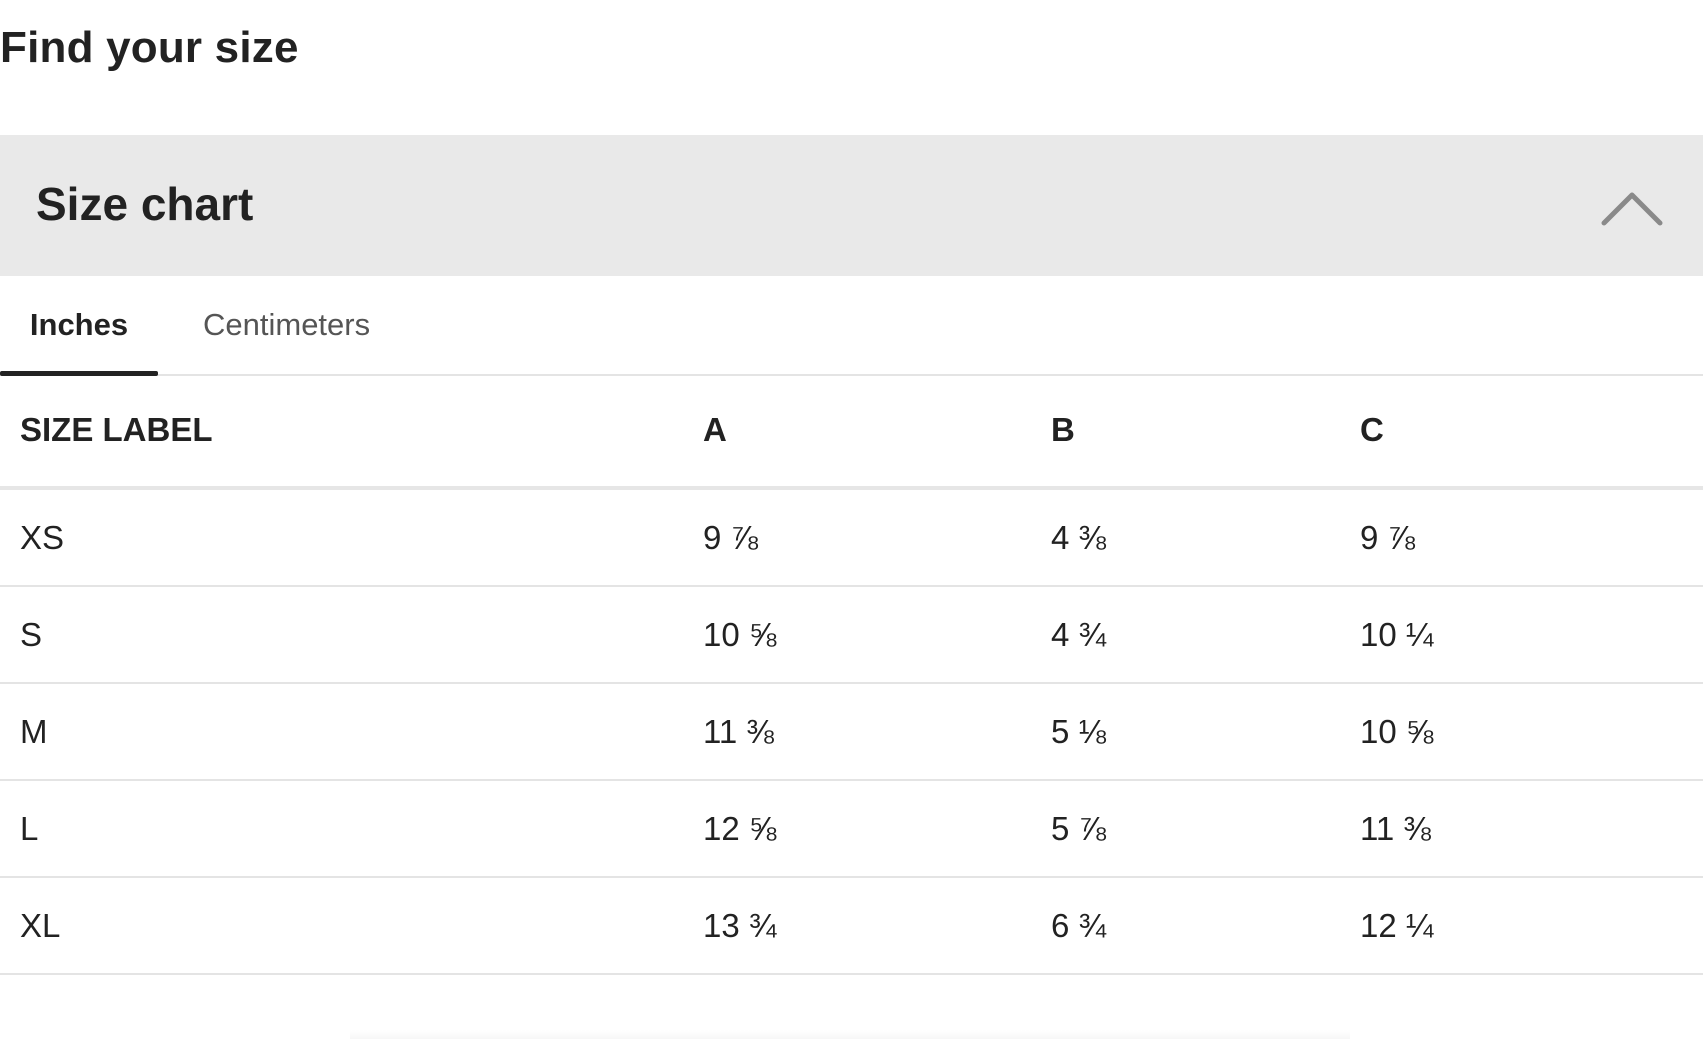 The width and height of the screenshot is (1703, 1039). I want to click on table-row: L 12 ⅝ 5 ⅞ 11 ⅜, so click(851, 829).